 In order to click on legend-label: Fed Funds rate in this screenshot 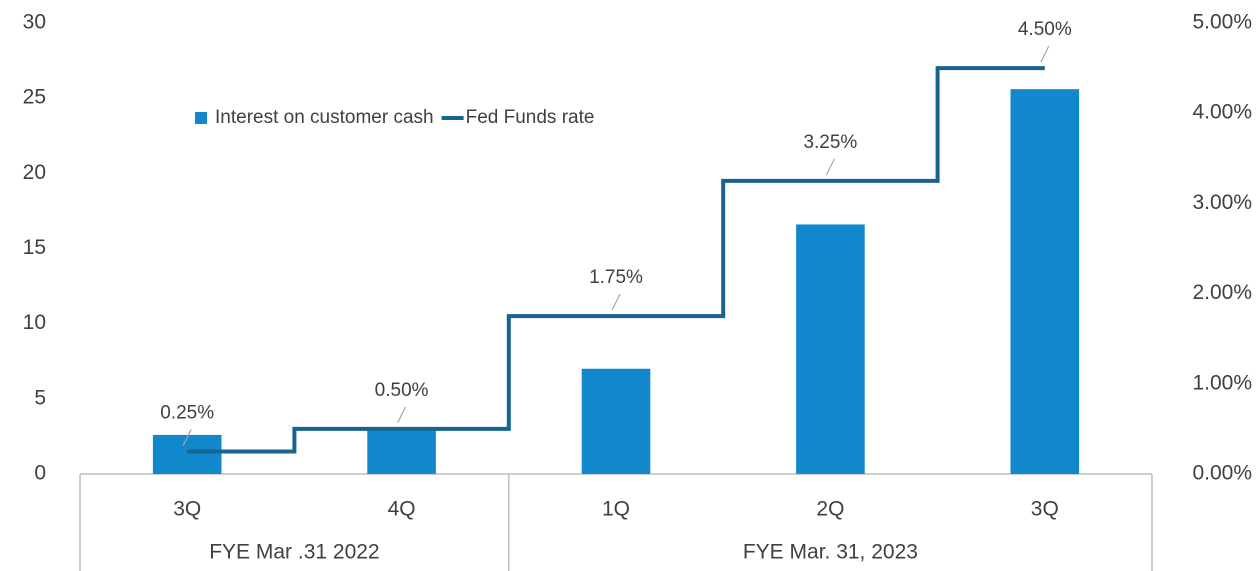, I will do `click(530, 117)`.